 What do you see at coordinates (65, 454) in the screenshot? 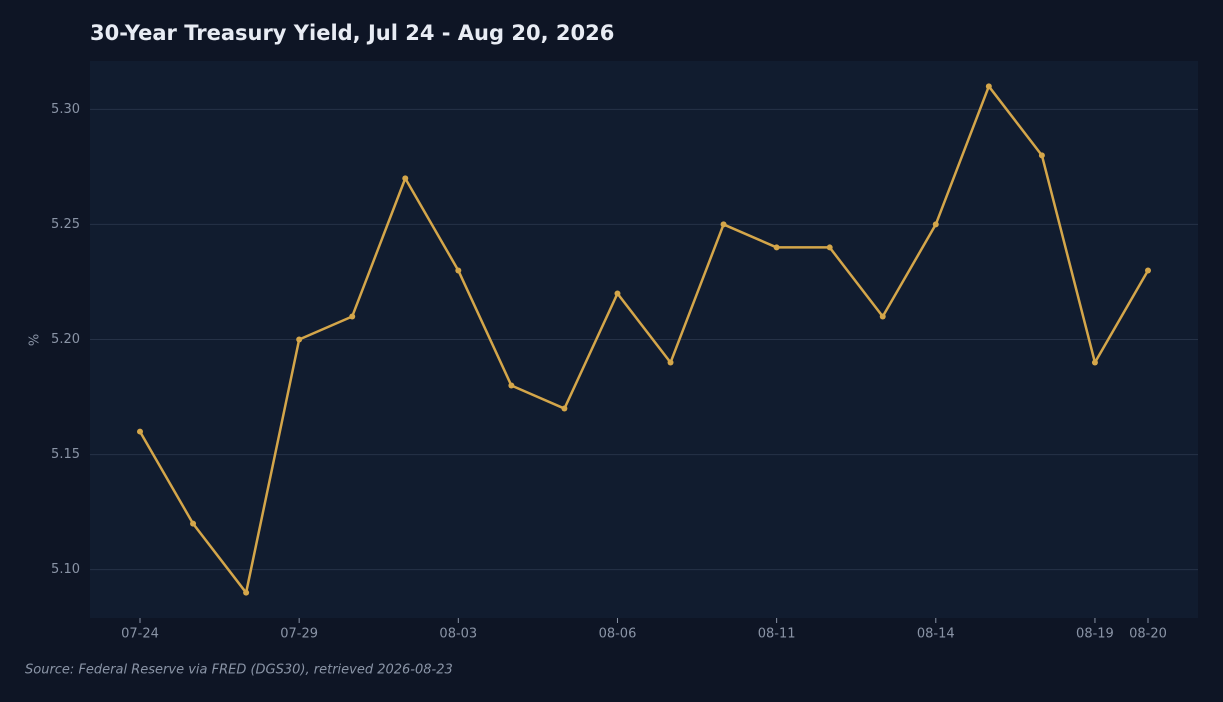
I see `y-tick-label: 5.15` at bounding box center [65, 454].